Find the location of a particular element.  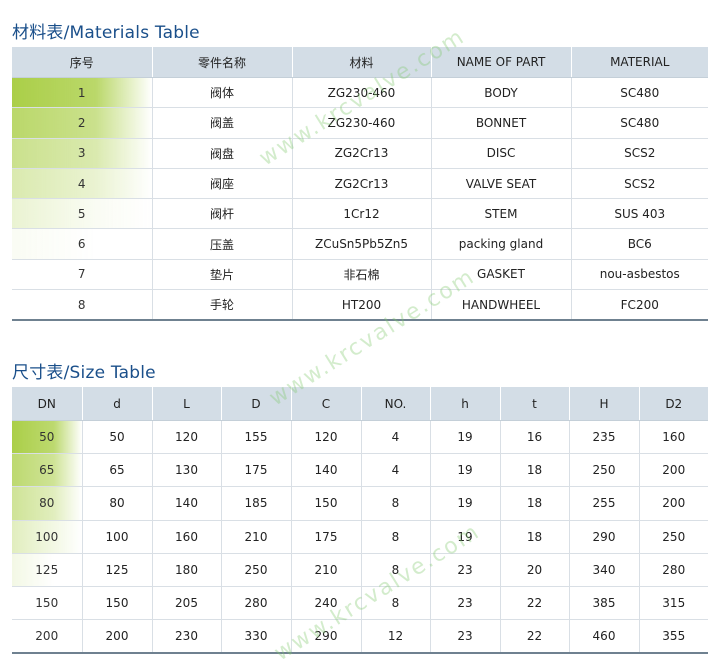

materials-row: 5 阀杆 1Cr12 STEM SUS 403 is located at coordinates (360, 214).